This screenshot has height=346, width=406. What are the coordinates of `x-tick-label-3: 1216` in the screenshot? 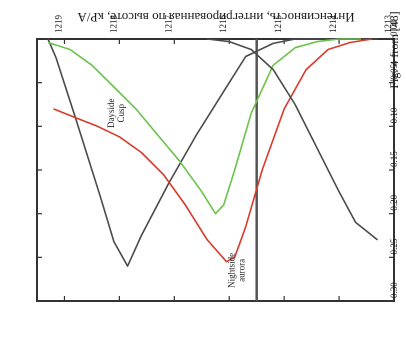 It's located at (223, 24).